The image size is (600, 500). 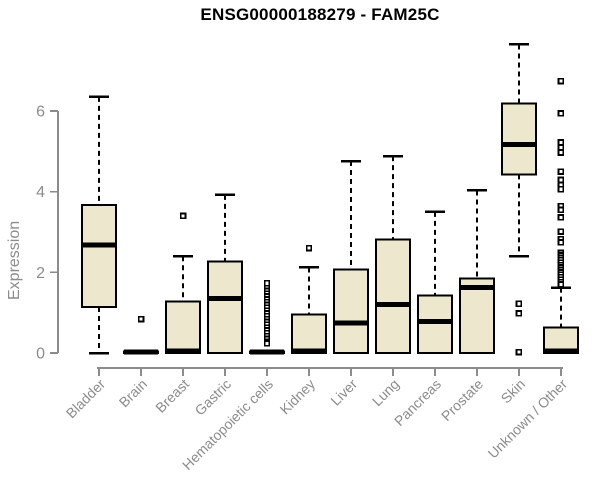 What do you see at coordinates (40, 112) in the screenshot?
I see `y-tick-label: 6` at bounding box center [40, 112].